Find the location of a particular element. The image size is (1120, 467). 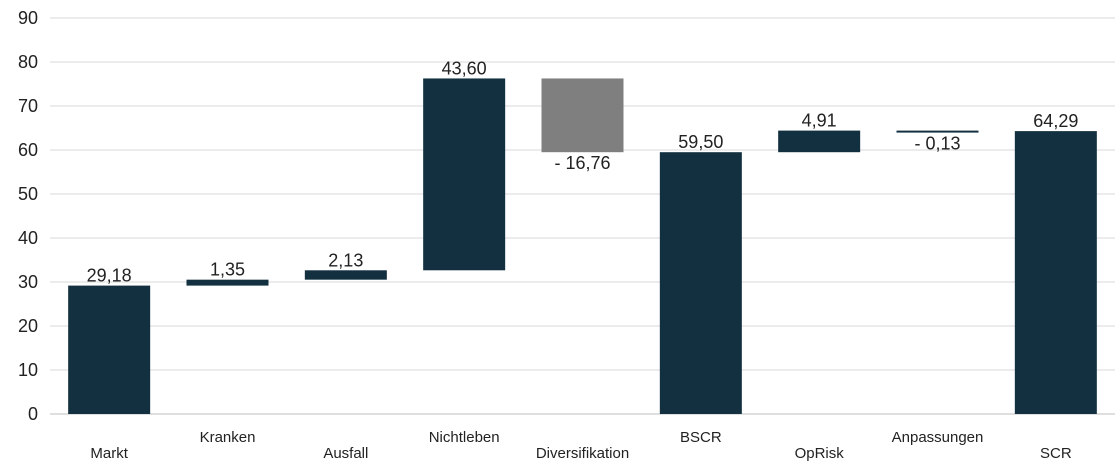

data-label: 59,50 is located at coordinates (700, 142).